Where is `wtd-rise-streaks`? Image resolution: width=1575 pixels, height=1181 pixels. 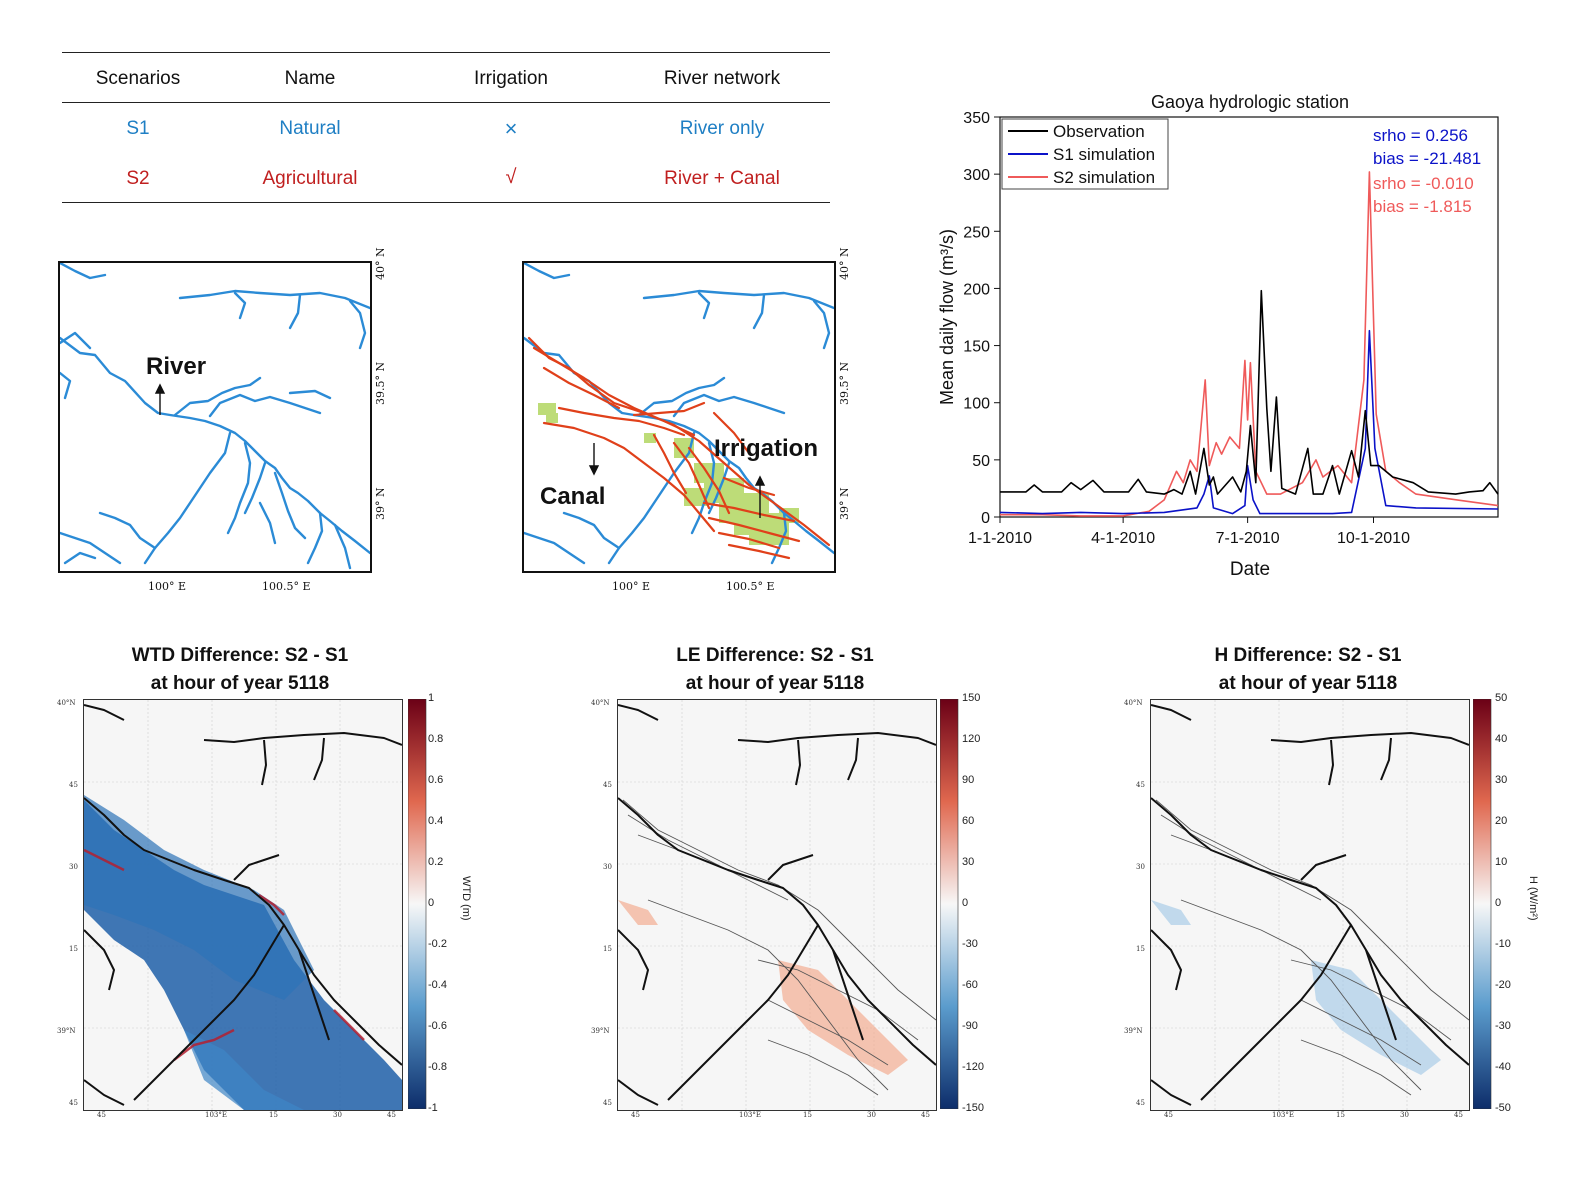
wtd-rise-streaks is located at coordinates (224, 954).